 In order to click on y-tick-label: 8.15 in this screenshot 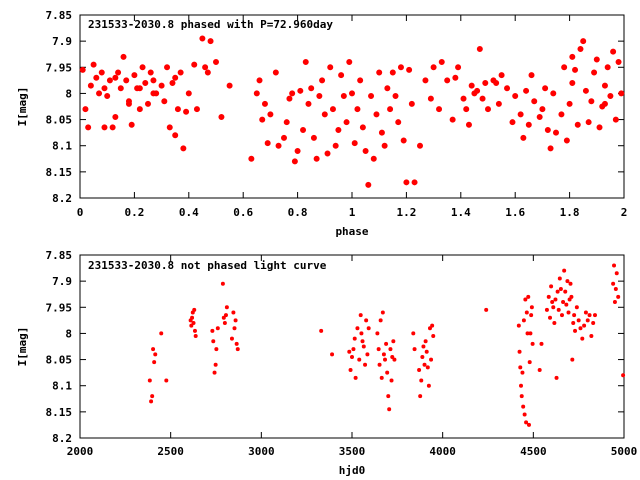, I will do `click(59, 172)`.